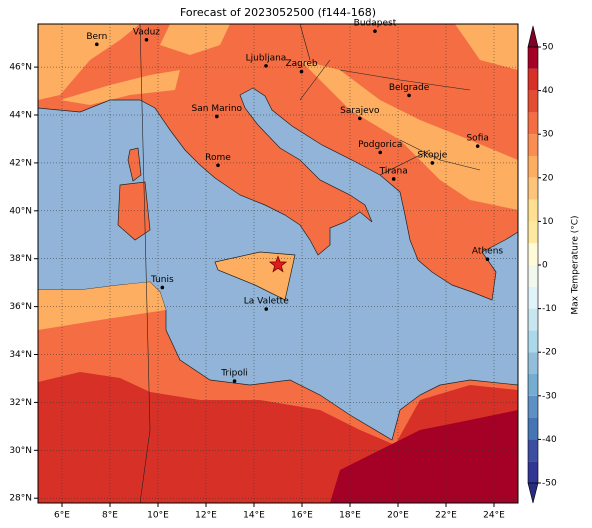  What do you see at coordinates (20, 499) in the screenshot?
I see `y-tick-label: 28°N` at bounding box center [20, 499].